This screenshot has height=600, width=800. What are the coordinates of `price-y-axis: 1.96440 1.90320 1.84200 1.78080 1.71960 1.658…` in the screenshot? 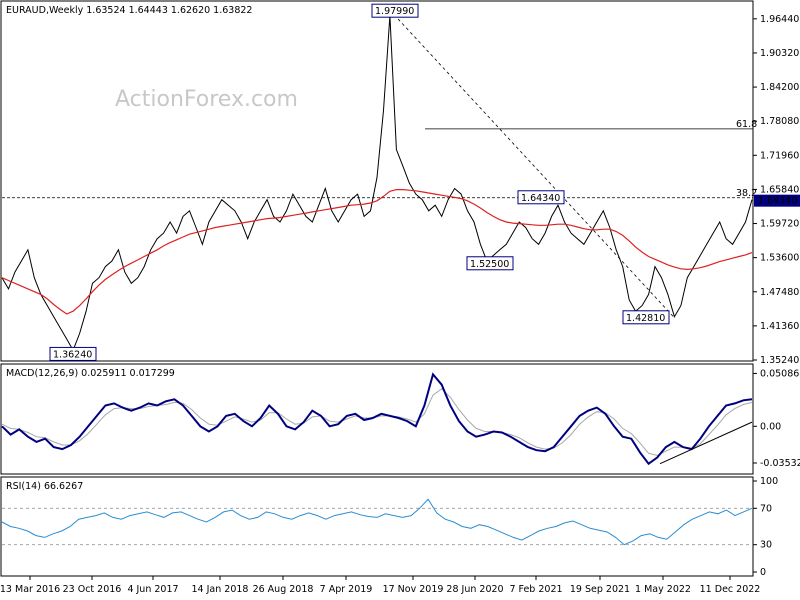 It's located at (776, 190).